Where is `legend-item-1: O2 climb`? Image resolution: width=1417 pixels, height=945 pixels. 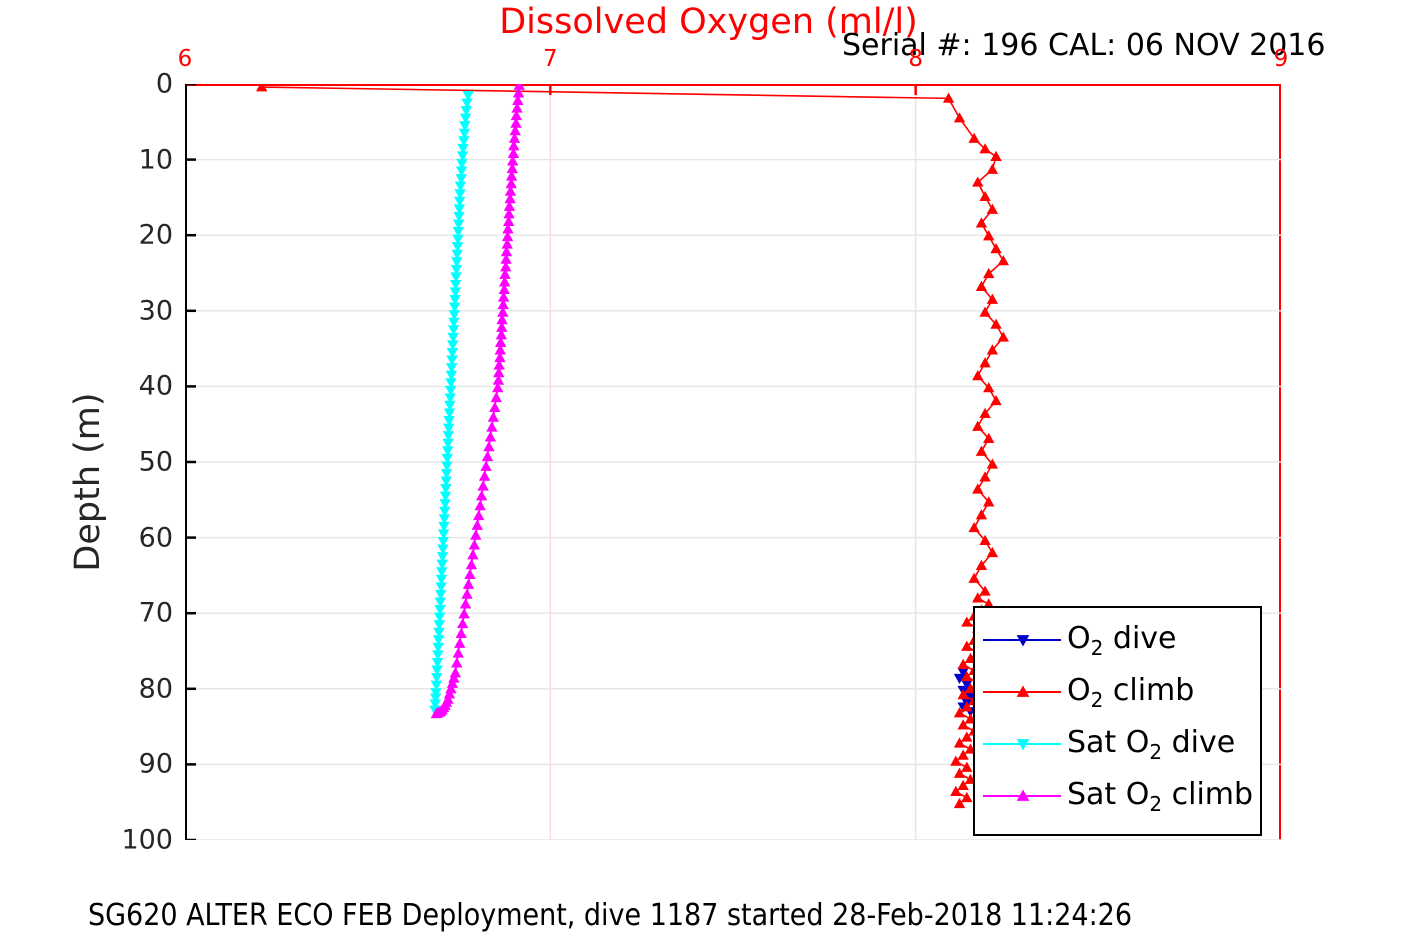
legend-item-1: O2 climb is located at coordinates (1117, 692).